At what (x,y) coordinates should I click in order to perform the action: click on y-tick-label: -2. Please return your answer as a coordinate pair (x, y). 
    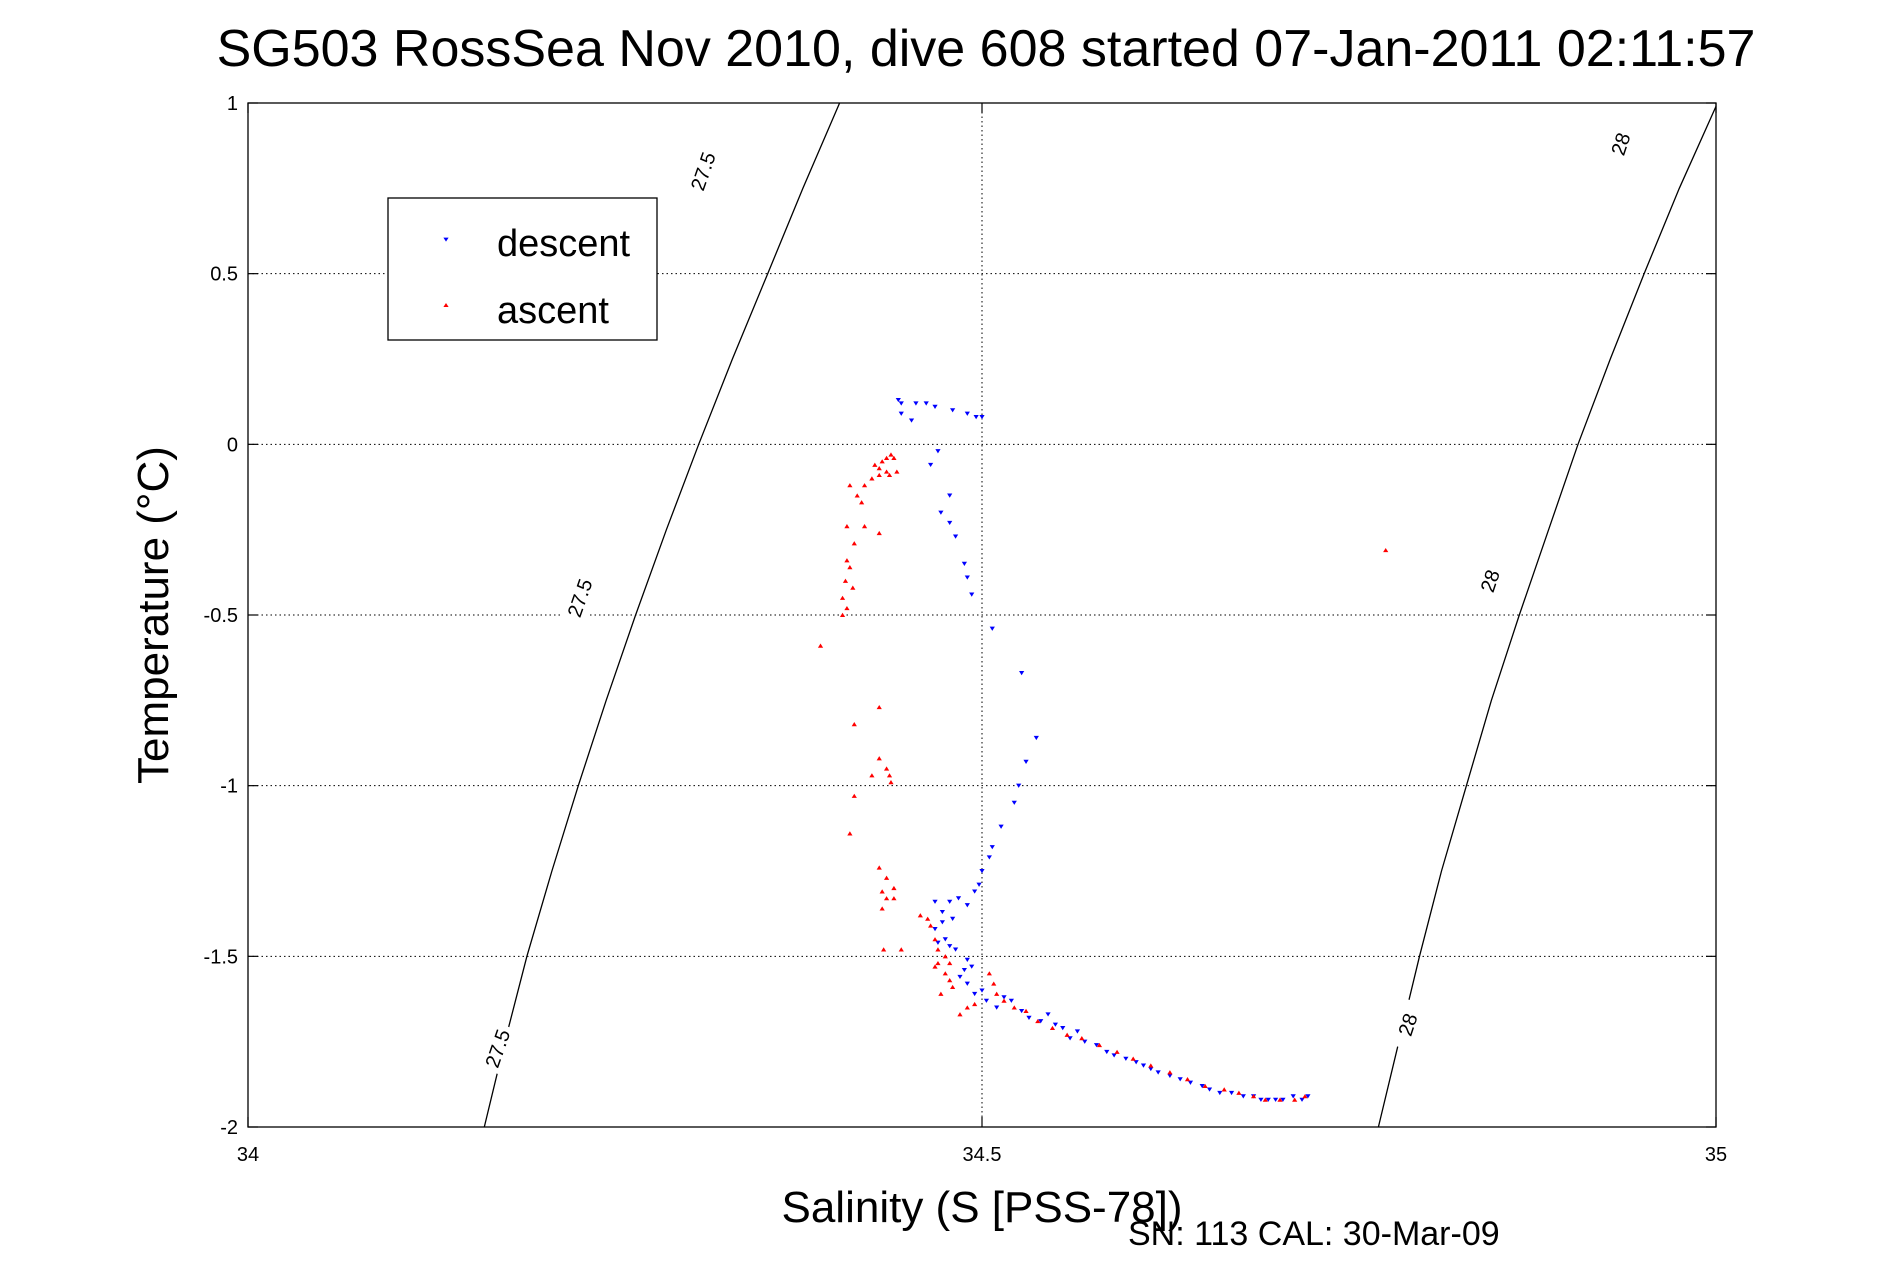
    Looking at the image, I should click on (229, 1128).